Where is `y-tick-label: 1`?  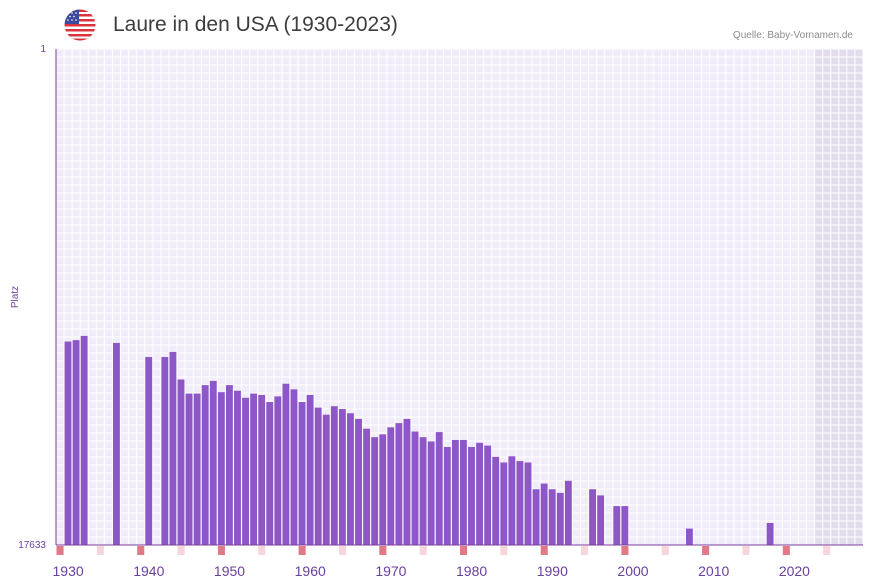 y-tick-label: 1 is located at coordinates (43, 49).